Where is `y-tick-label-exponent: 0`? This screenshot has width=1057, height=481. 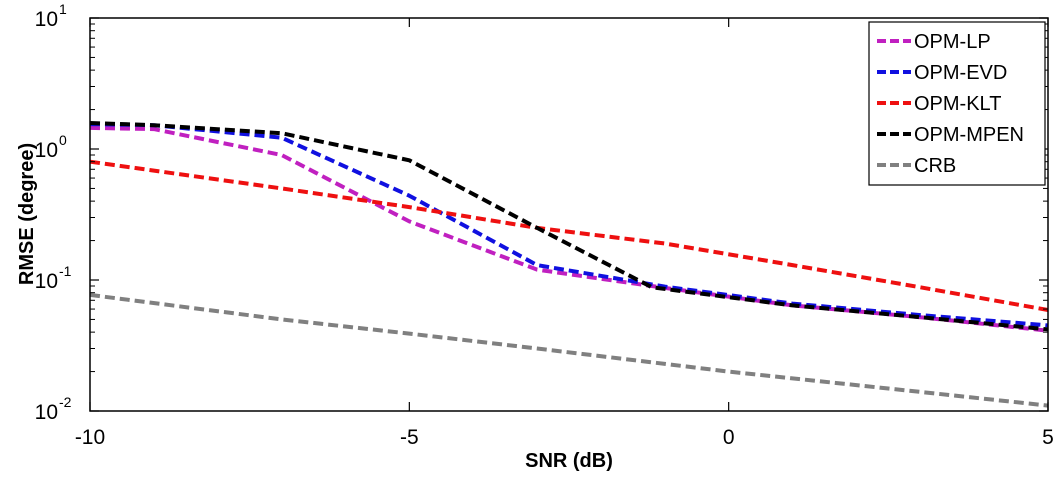
y-tick-label-exponent: 0 is located at coordinates (63, 140).